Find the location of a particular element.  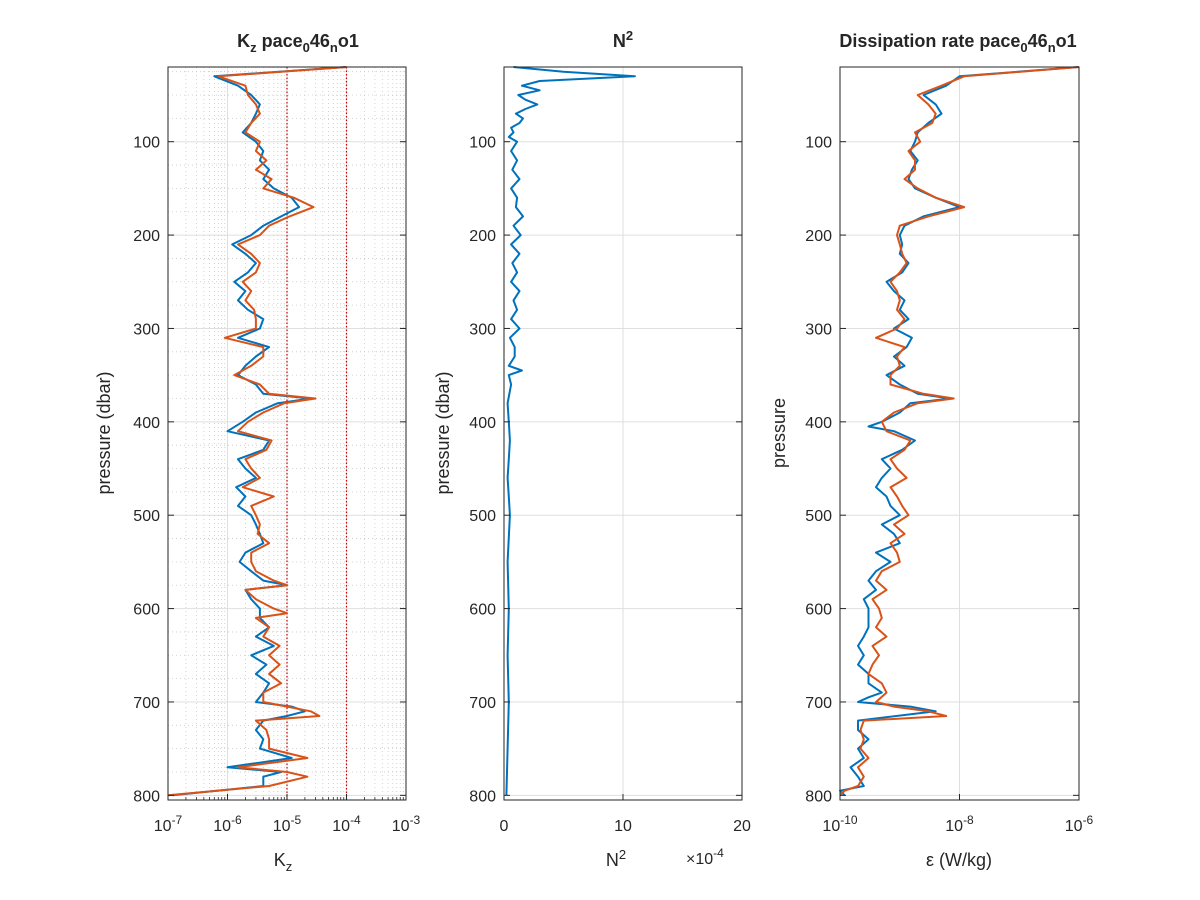

dissipation-xtick-label: 10⁻¹⁰ is located at coordinates (839, 824).